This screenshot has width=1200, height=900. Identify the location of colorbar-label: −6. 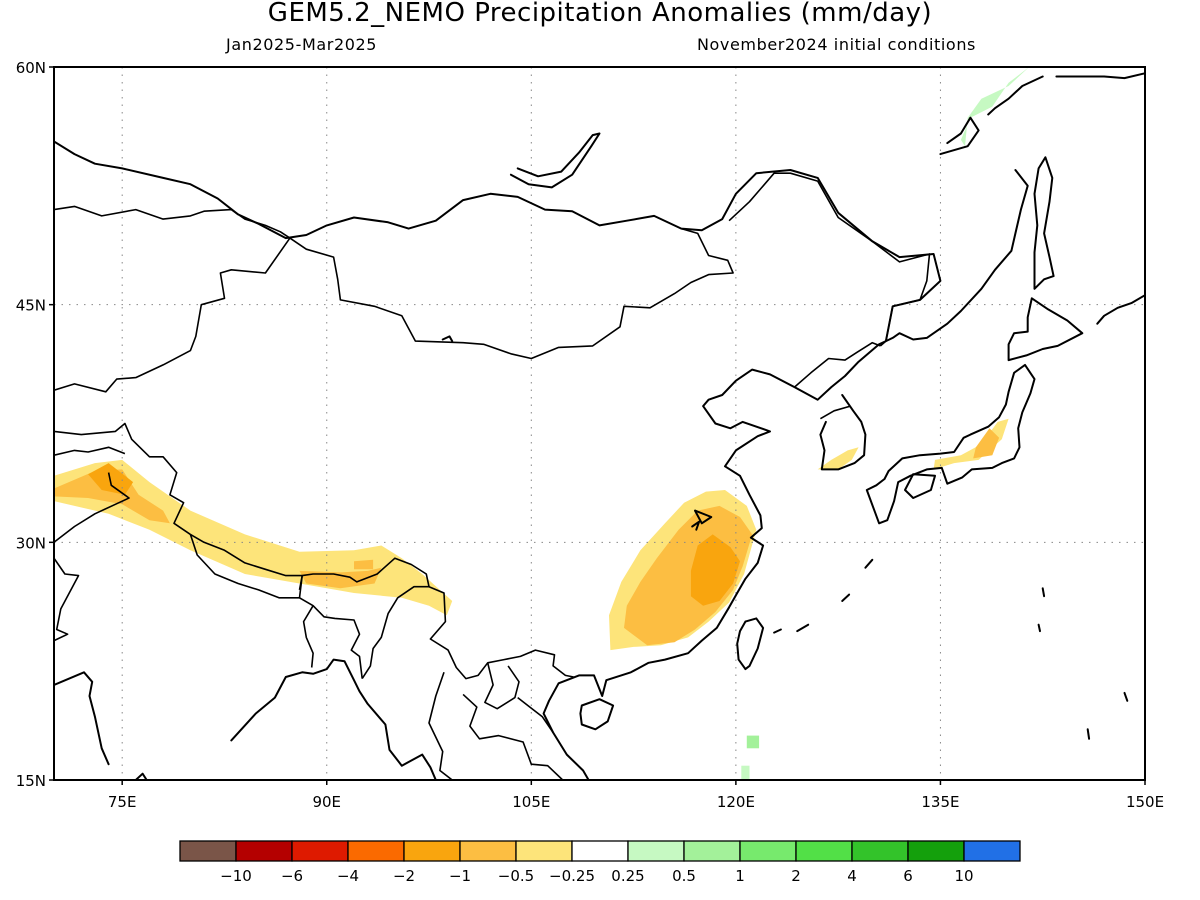
(292, 876).